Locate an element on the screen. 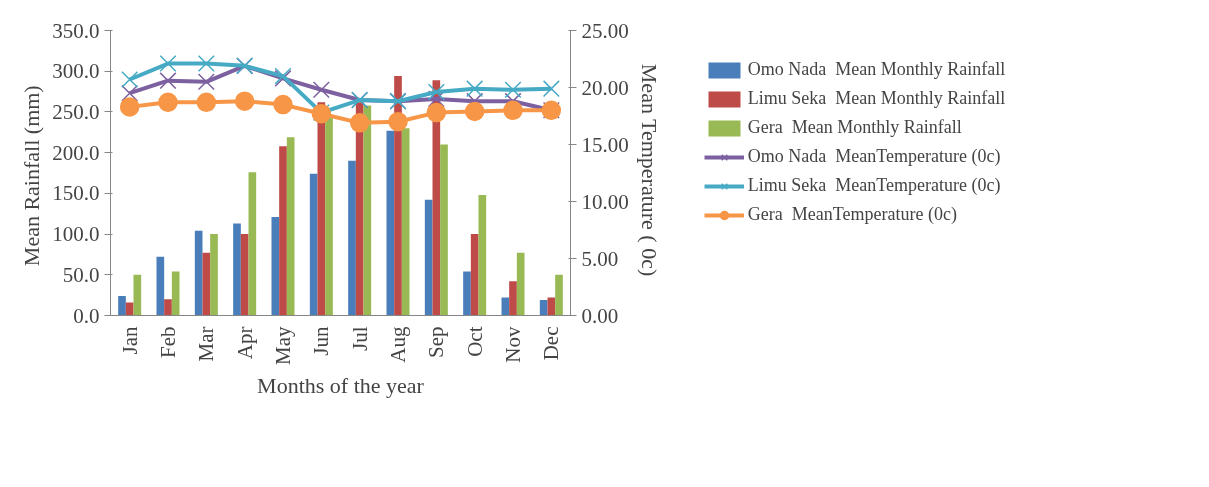 The height and width of the screenshot is (487, 1209). y2-tick-label: 15.00 is located at coordinates (605, 144).